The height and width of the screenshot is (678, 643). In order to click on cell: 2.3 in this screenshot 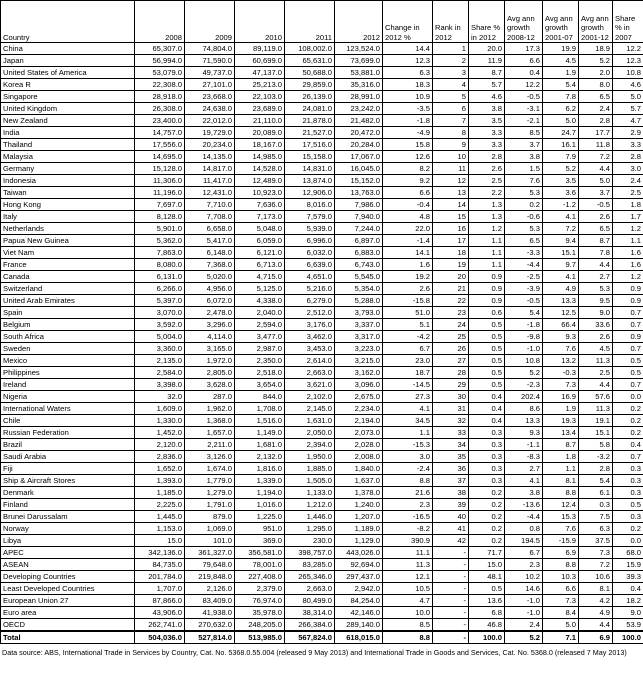, I will do `click(407, 504)`.